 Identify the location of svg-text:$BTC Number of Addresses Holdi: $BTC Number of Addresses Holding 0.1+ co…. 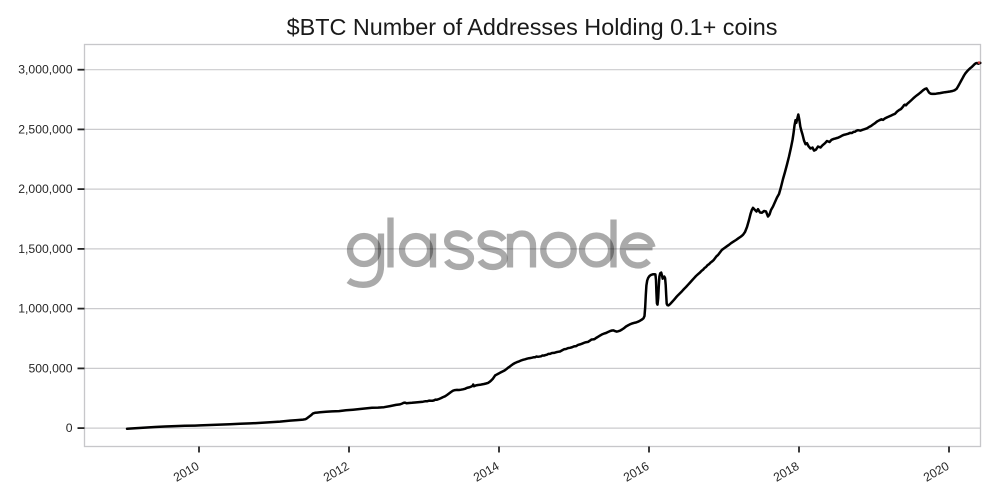
(532, 27).